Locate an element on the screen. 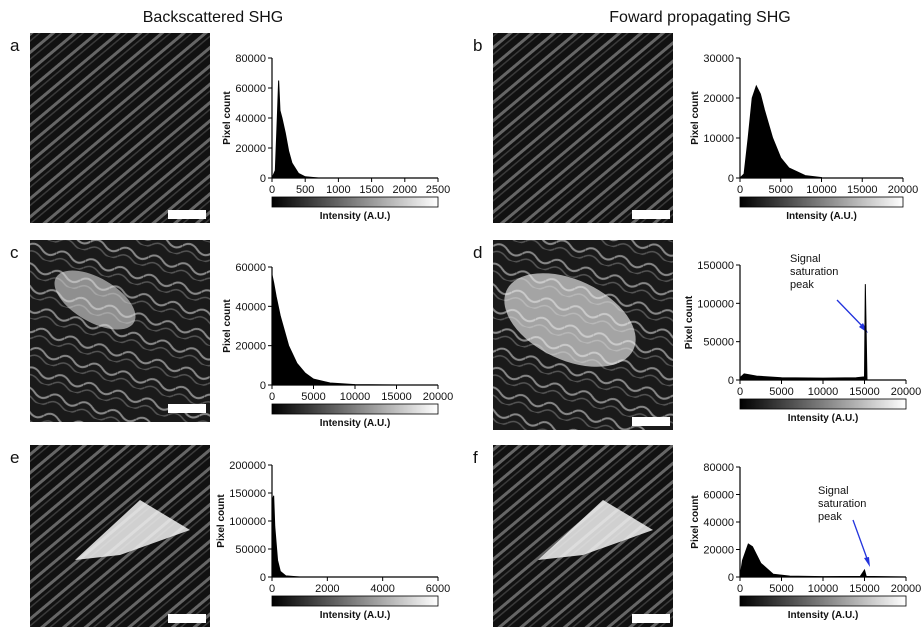  x-tick-label: 4000 is located at coordinates (382, 589).